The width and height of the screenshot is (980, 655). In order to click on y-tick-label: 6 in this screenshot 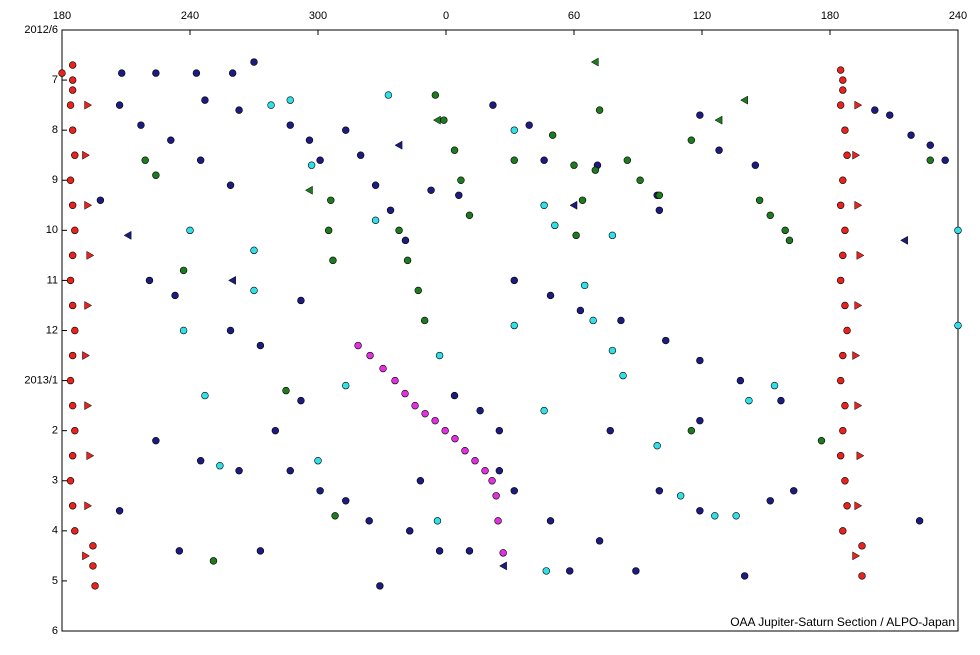, I will do `click(55, 631)`.